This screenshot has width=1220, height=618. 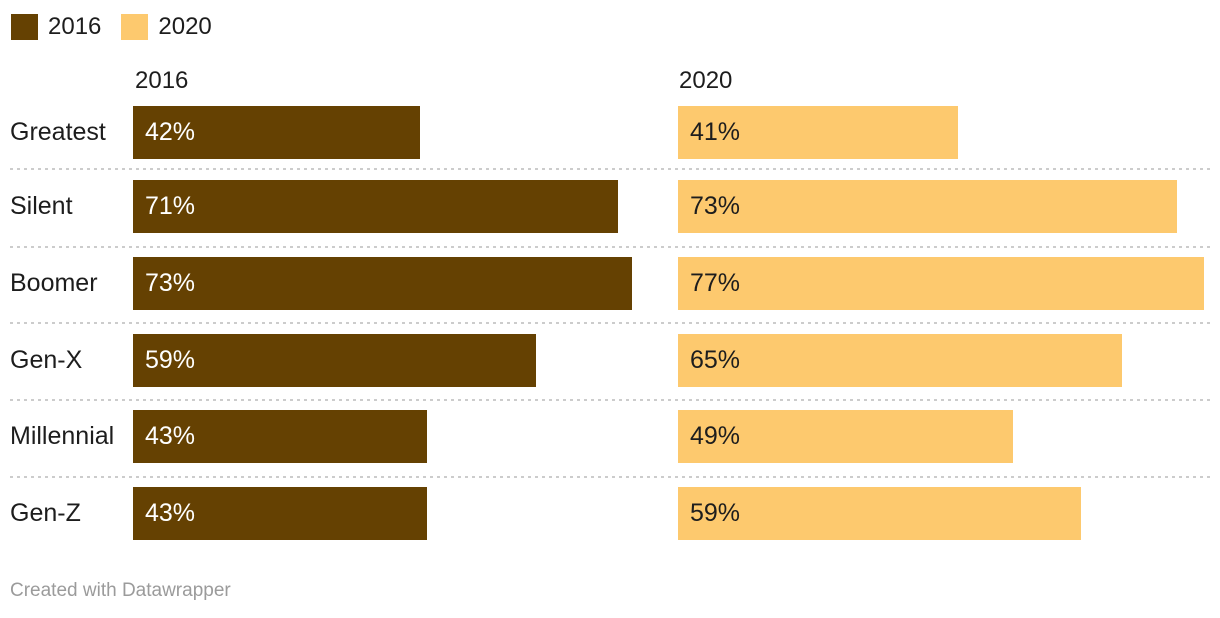 I want to click on bar-2016-gen-z: 43%, so click(x=280, y=513).